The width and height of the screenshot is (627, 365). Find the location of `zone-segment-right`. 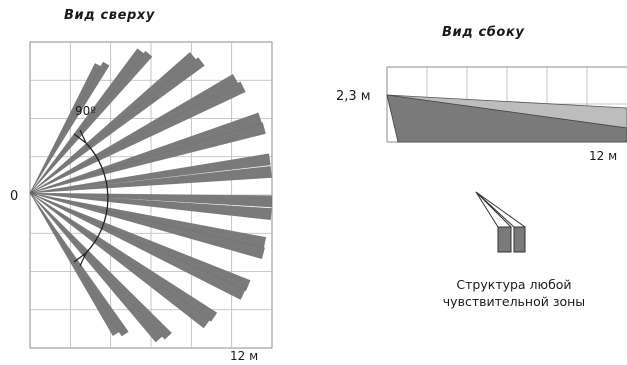

zone-segment-right is located at coordinates (519, 239).